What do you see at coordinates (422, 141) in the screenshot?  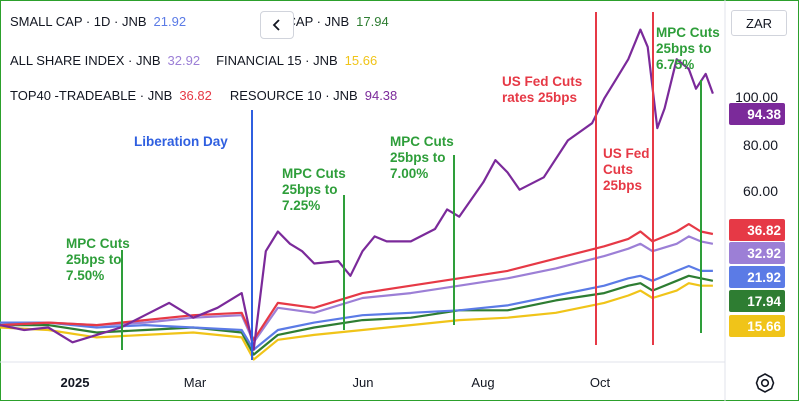 I see `annotation-4-text-line-1: MPC Cuts` at bounding box center [422, 141].